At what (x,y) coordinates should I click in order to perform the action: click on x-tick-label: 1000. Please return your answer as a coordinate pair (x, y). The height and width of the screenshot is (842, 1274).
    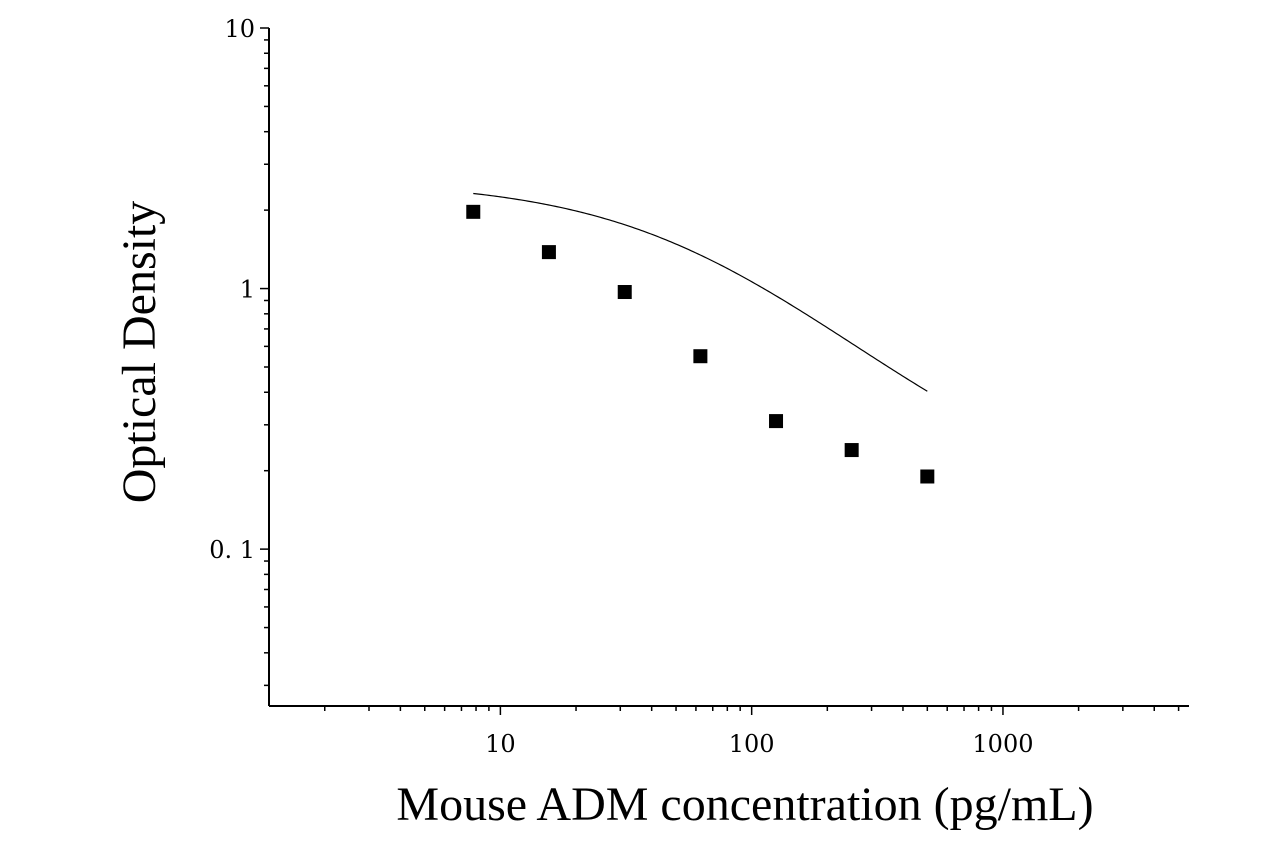
    Looking at the image, I should click on (1002, 744).